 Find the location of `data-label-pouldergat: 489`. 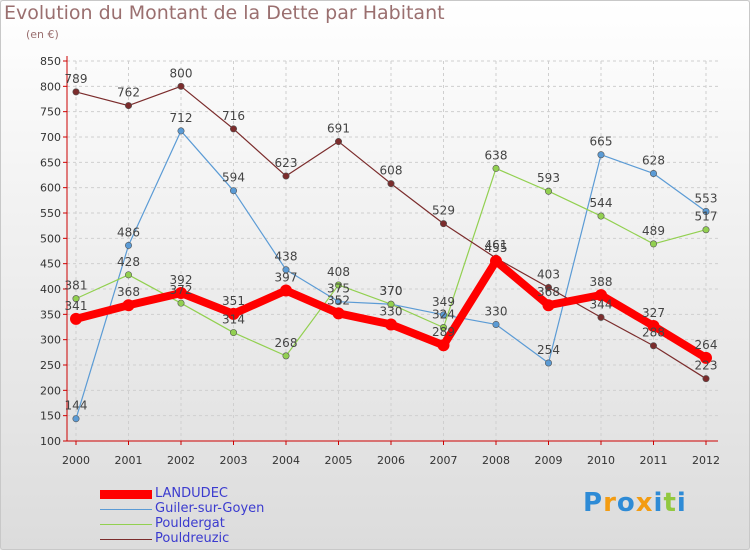

data-label-pouldergat: 489 is located at coordinates (653, 231).